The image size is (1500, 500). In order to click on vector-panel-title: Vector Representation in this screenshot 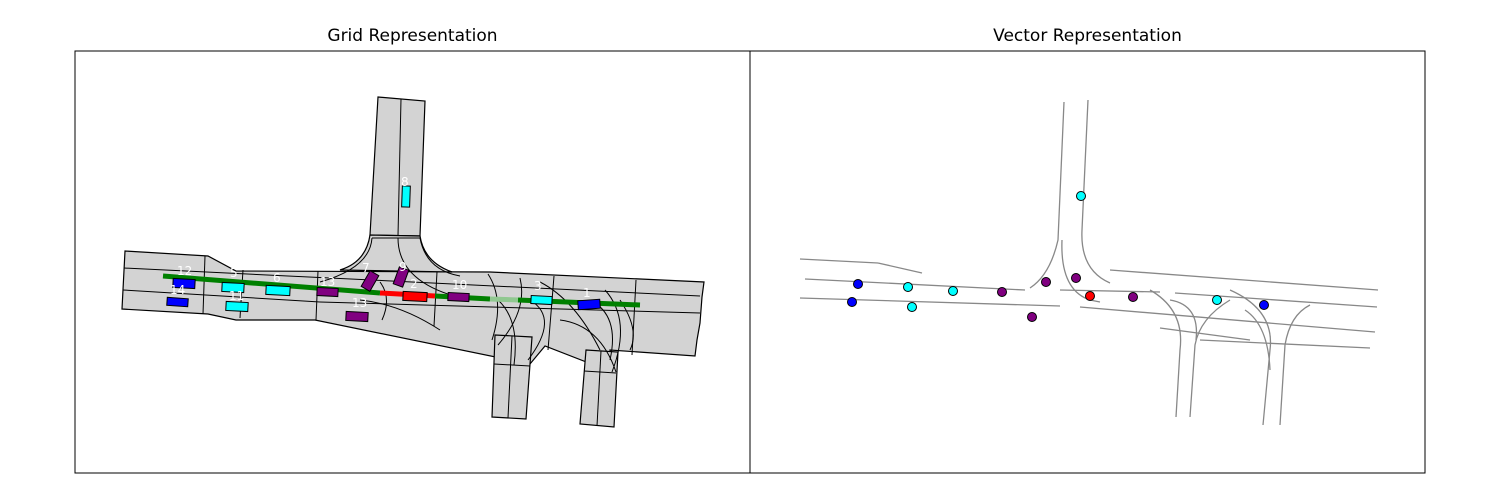, I will do `click(1087, 36)`.